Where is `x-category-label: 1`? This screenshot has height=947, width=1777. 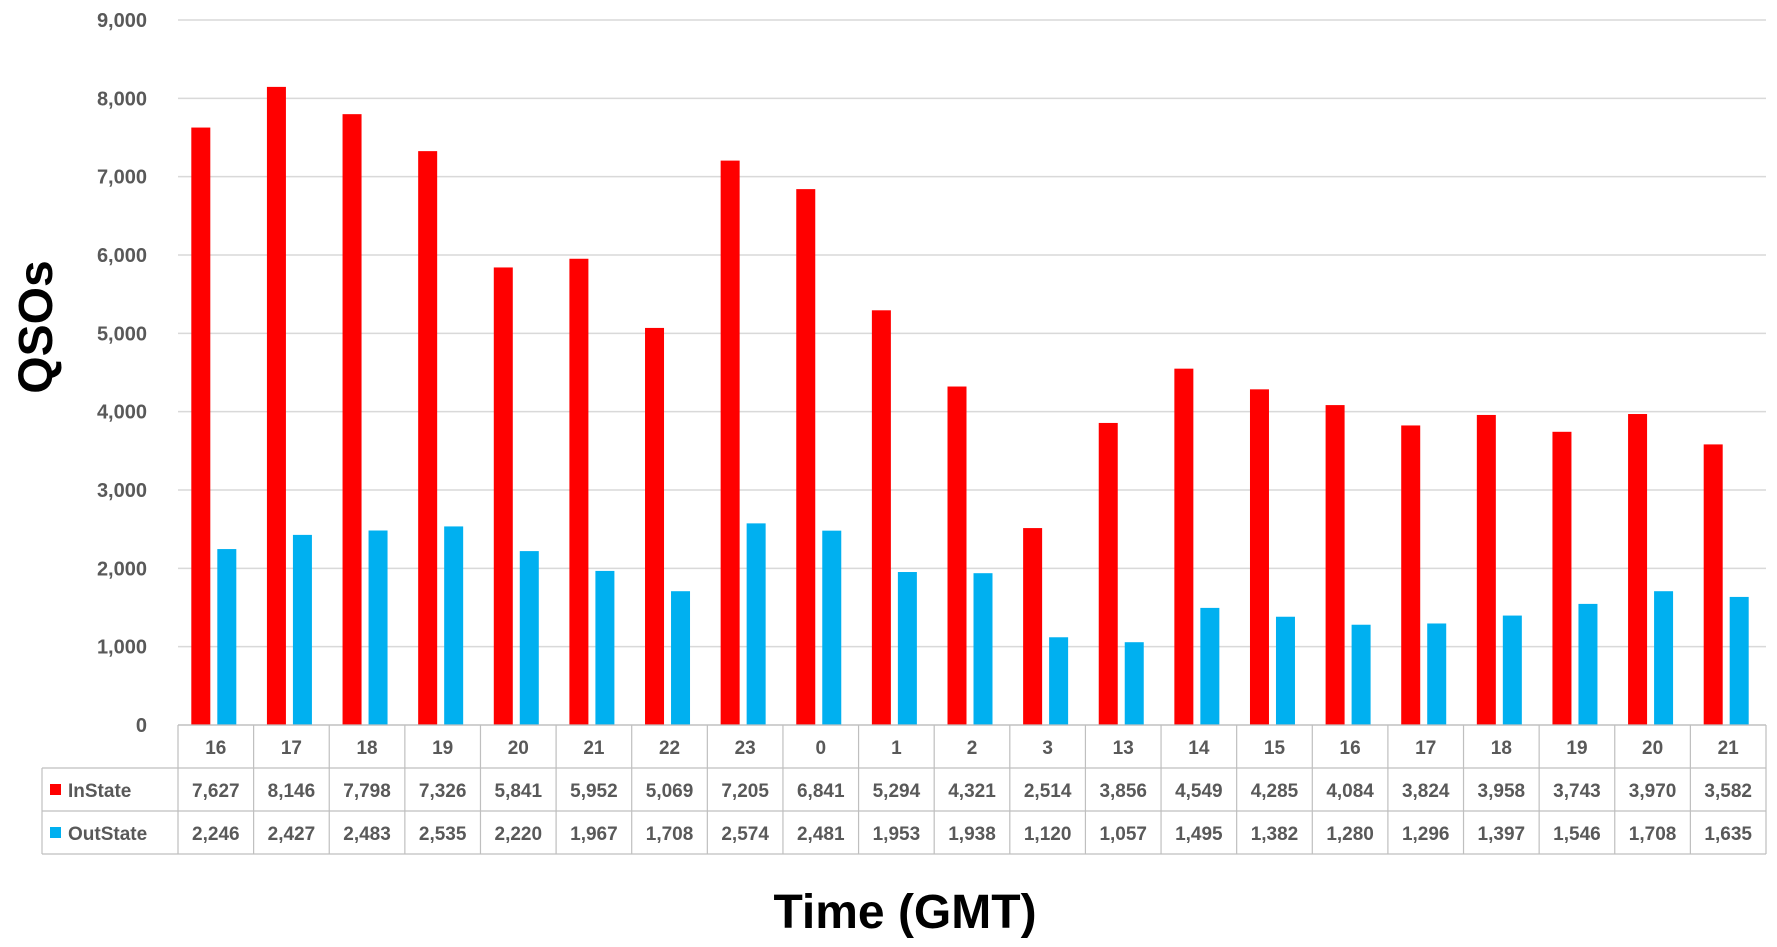
x-category-label: 1 is located at coordinates (896, 748).